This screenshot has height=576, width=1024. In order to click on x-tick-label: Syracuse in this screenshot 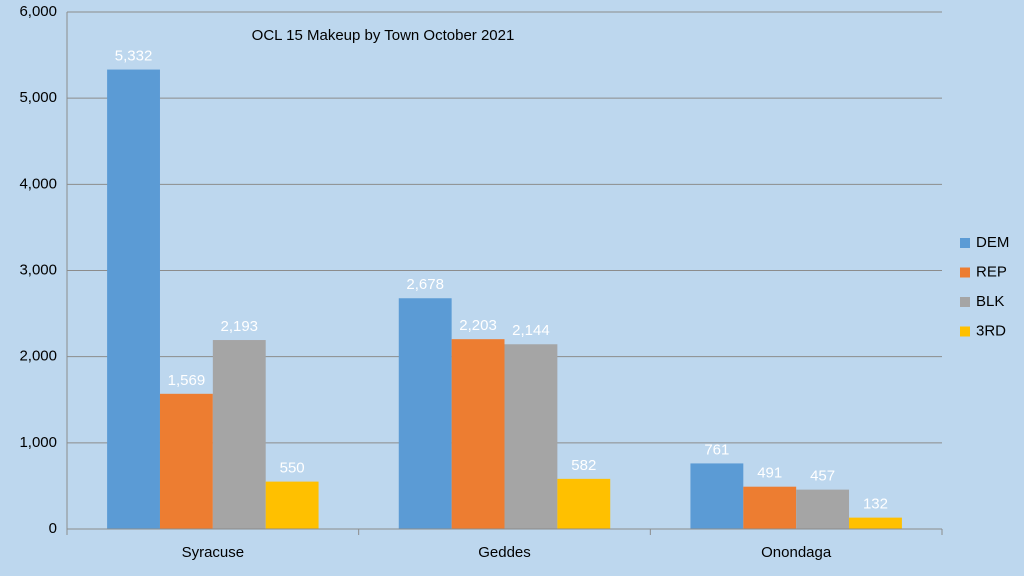, I will do `click(213, 552)`.